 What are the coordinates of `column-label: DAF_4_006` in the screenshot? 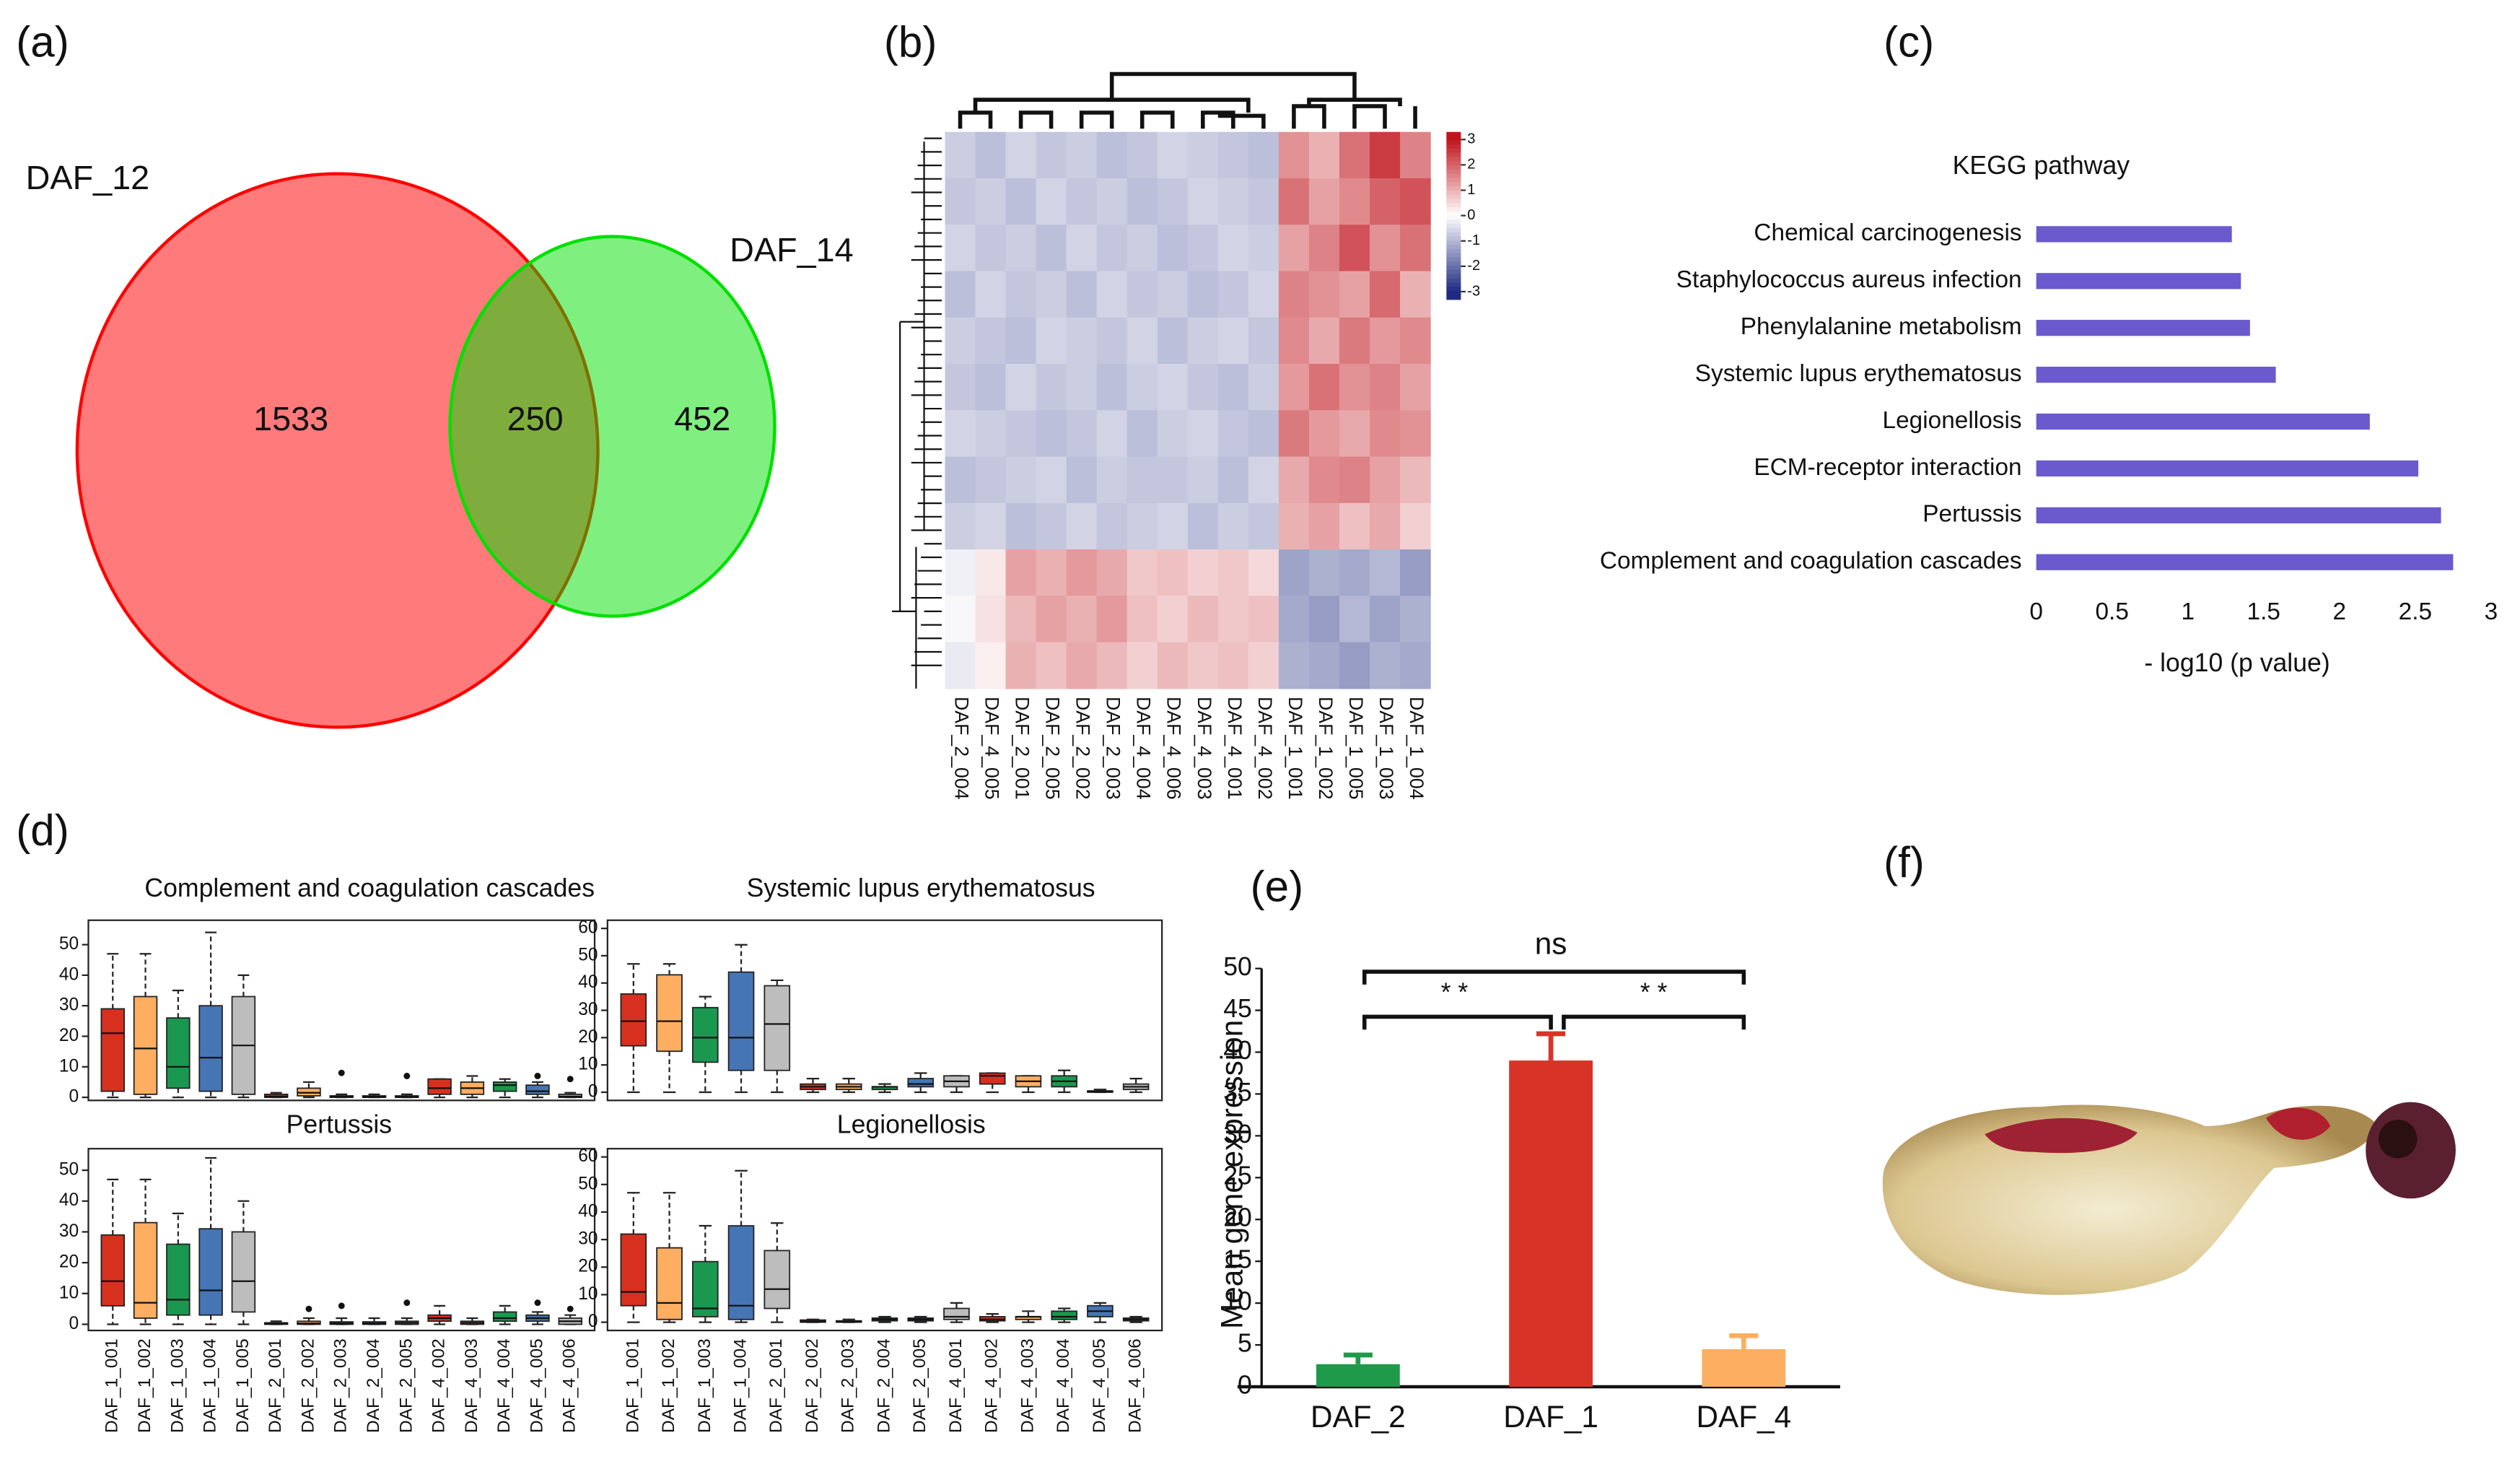 It's located at (1174, 749).